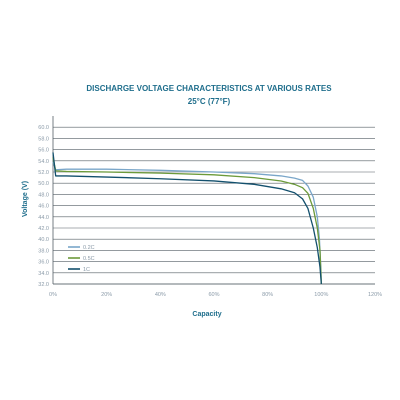 The width and height of the screenshot is (400, 400). What do you see at coordinates (160, 295) in the screenshot?
I see `x-tick-label: 40%` at bounding box center [160, 295].